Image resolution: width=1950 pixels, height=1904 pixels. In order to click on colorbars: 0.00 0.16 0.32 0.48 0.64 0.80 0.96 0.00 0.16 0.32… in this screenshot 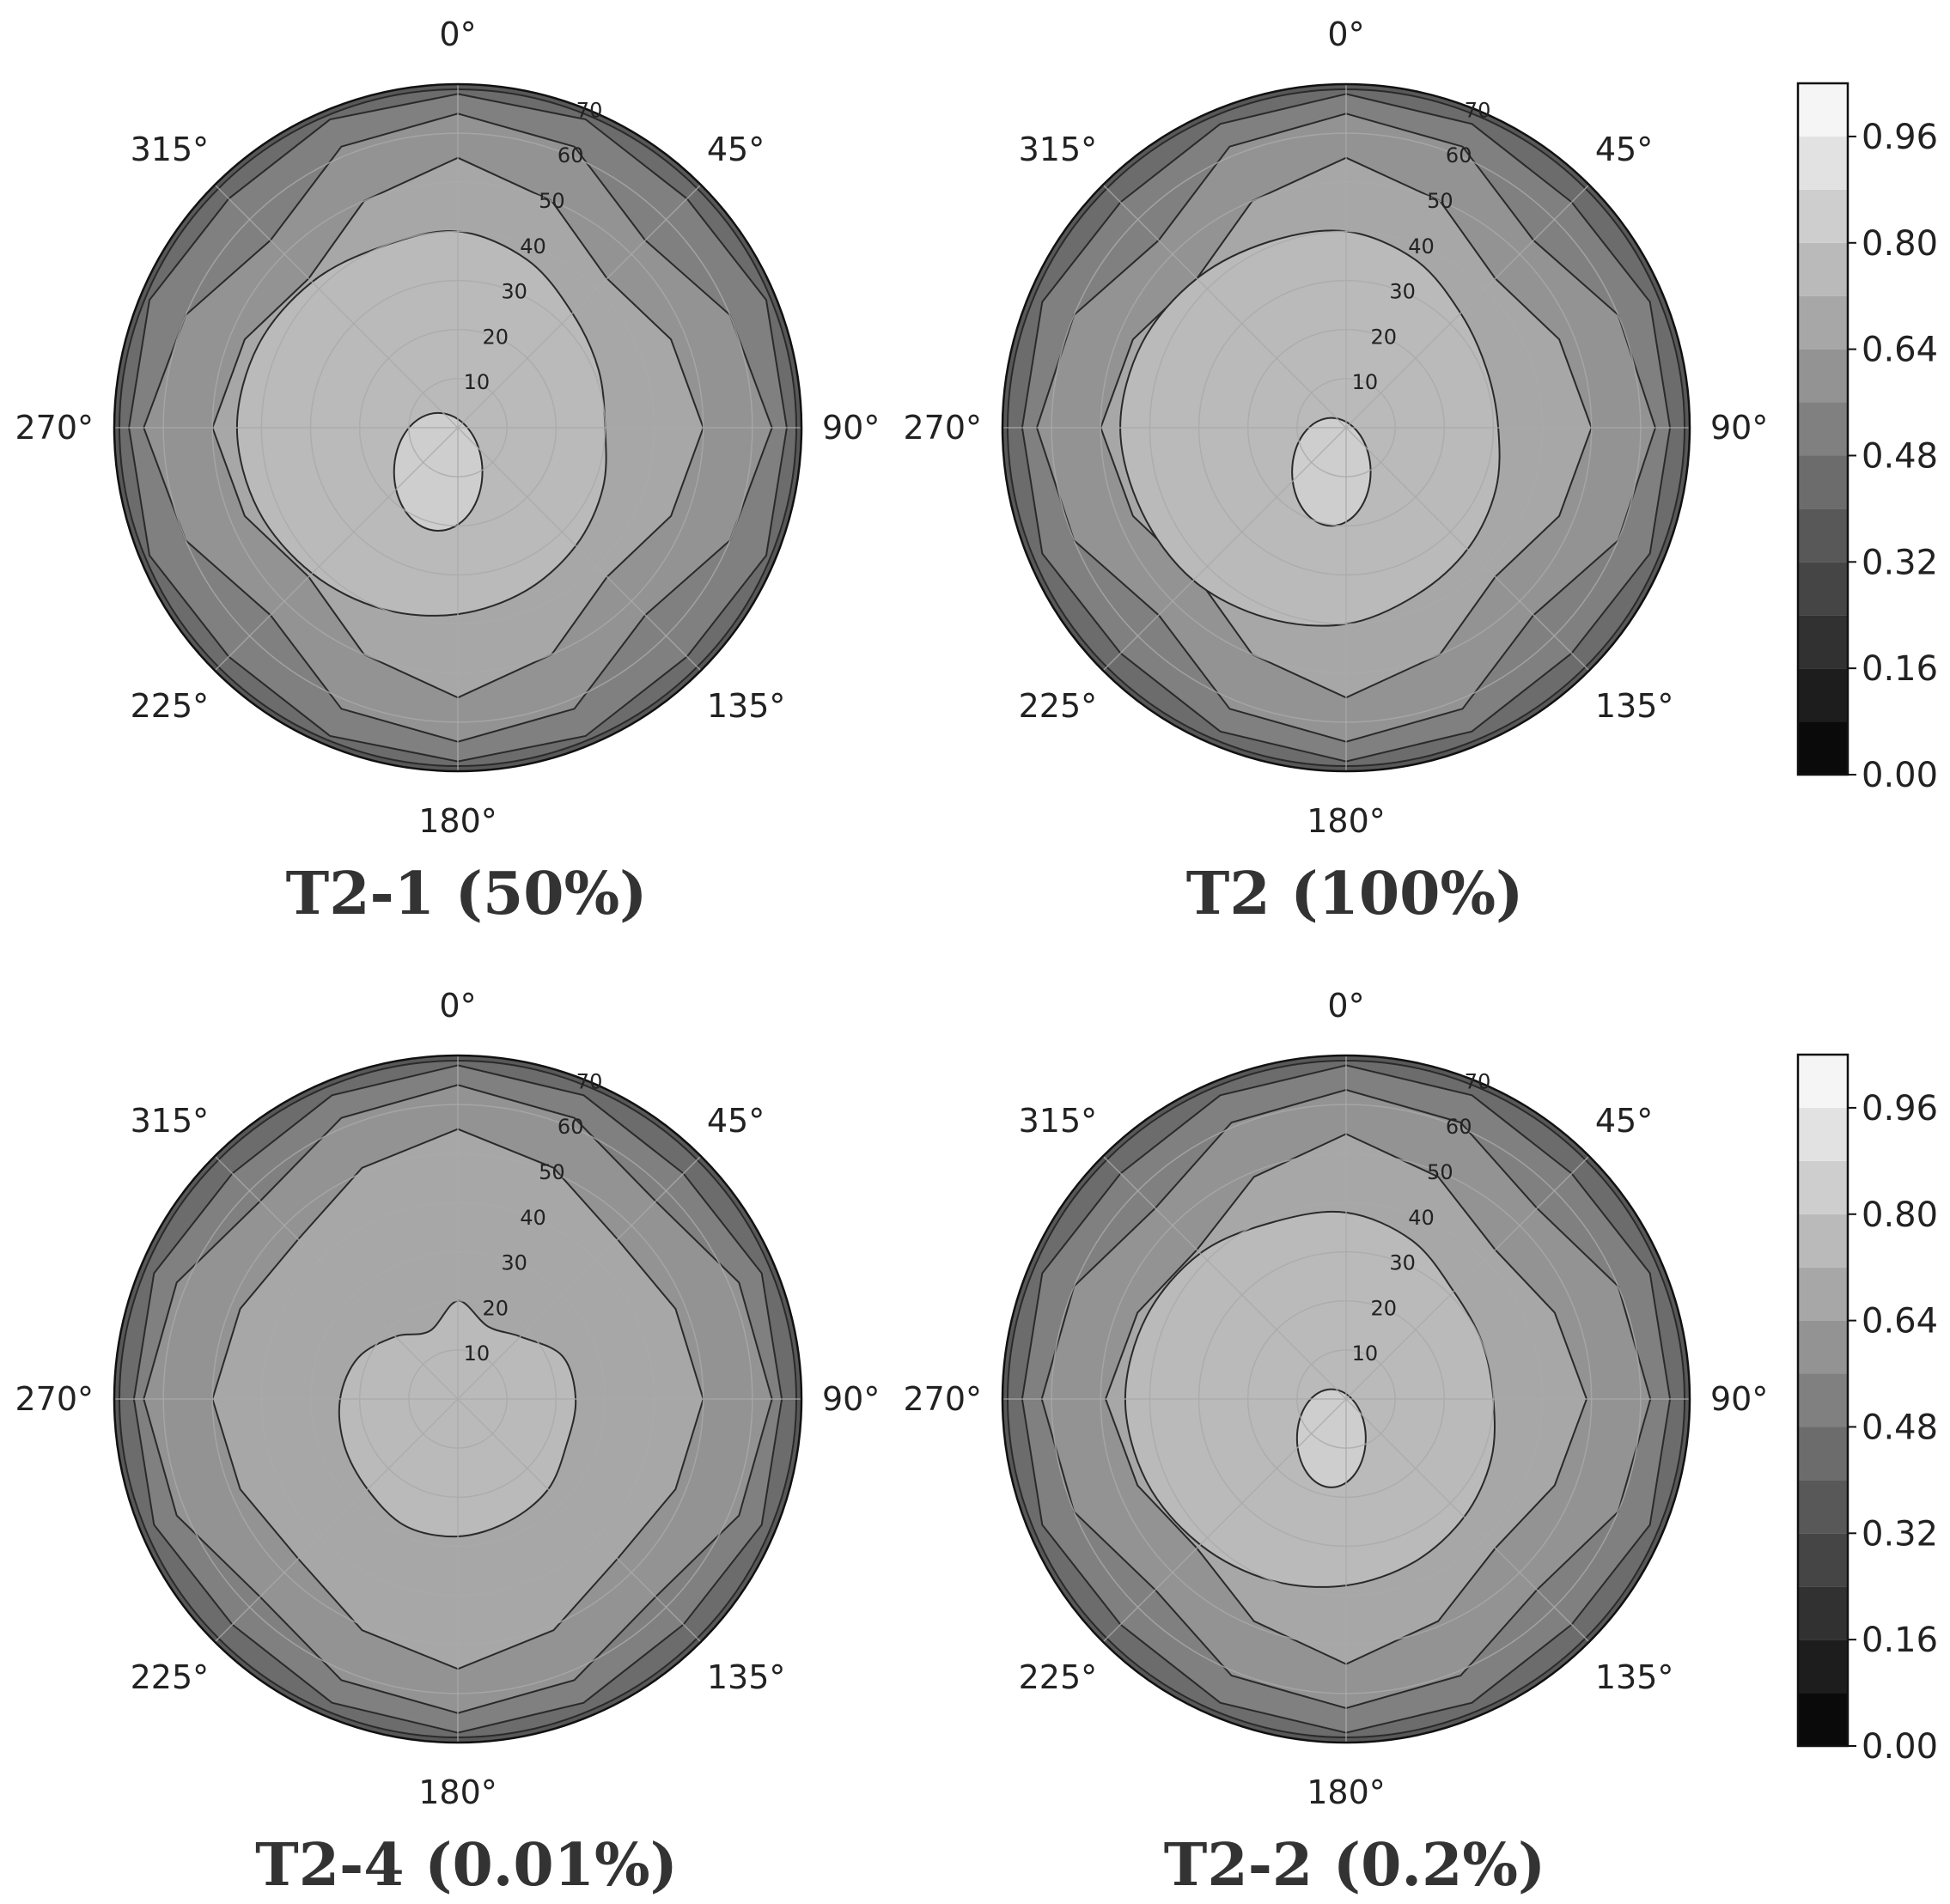, I will do `click(1867, 924)`.